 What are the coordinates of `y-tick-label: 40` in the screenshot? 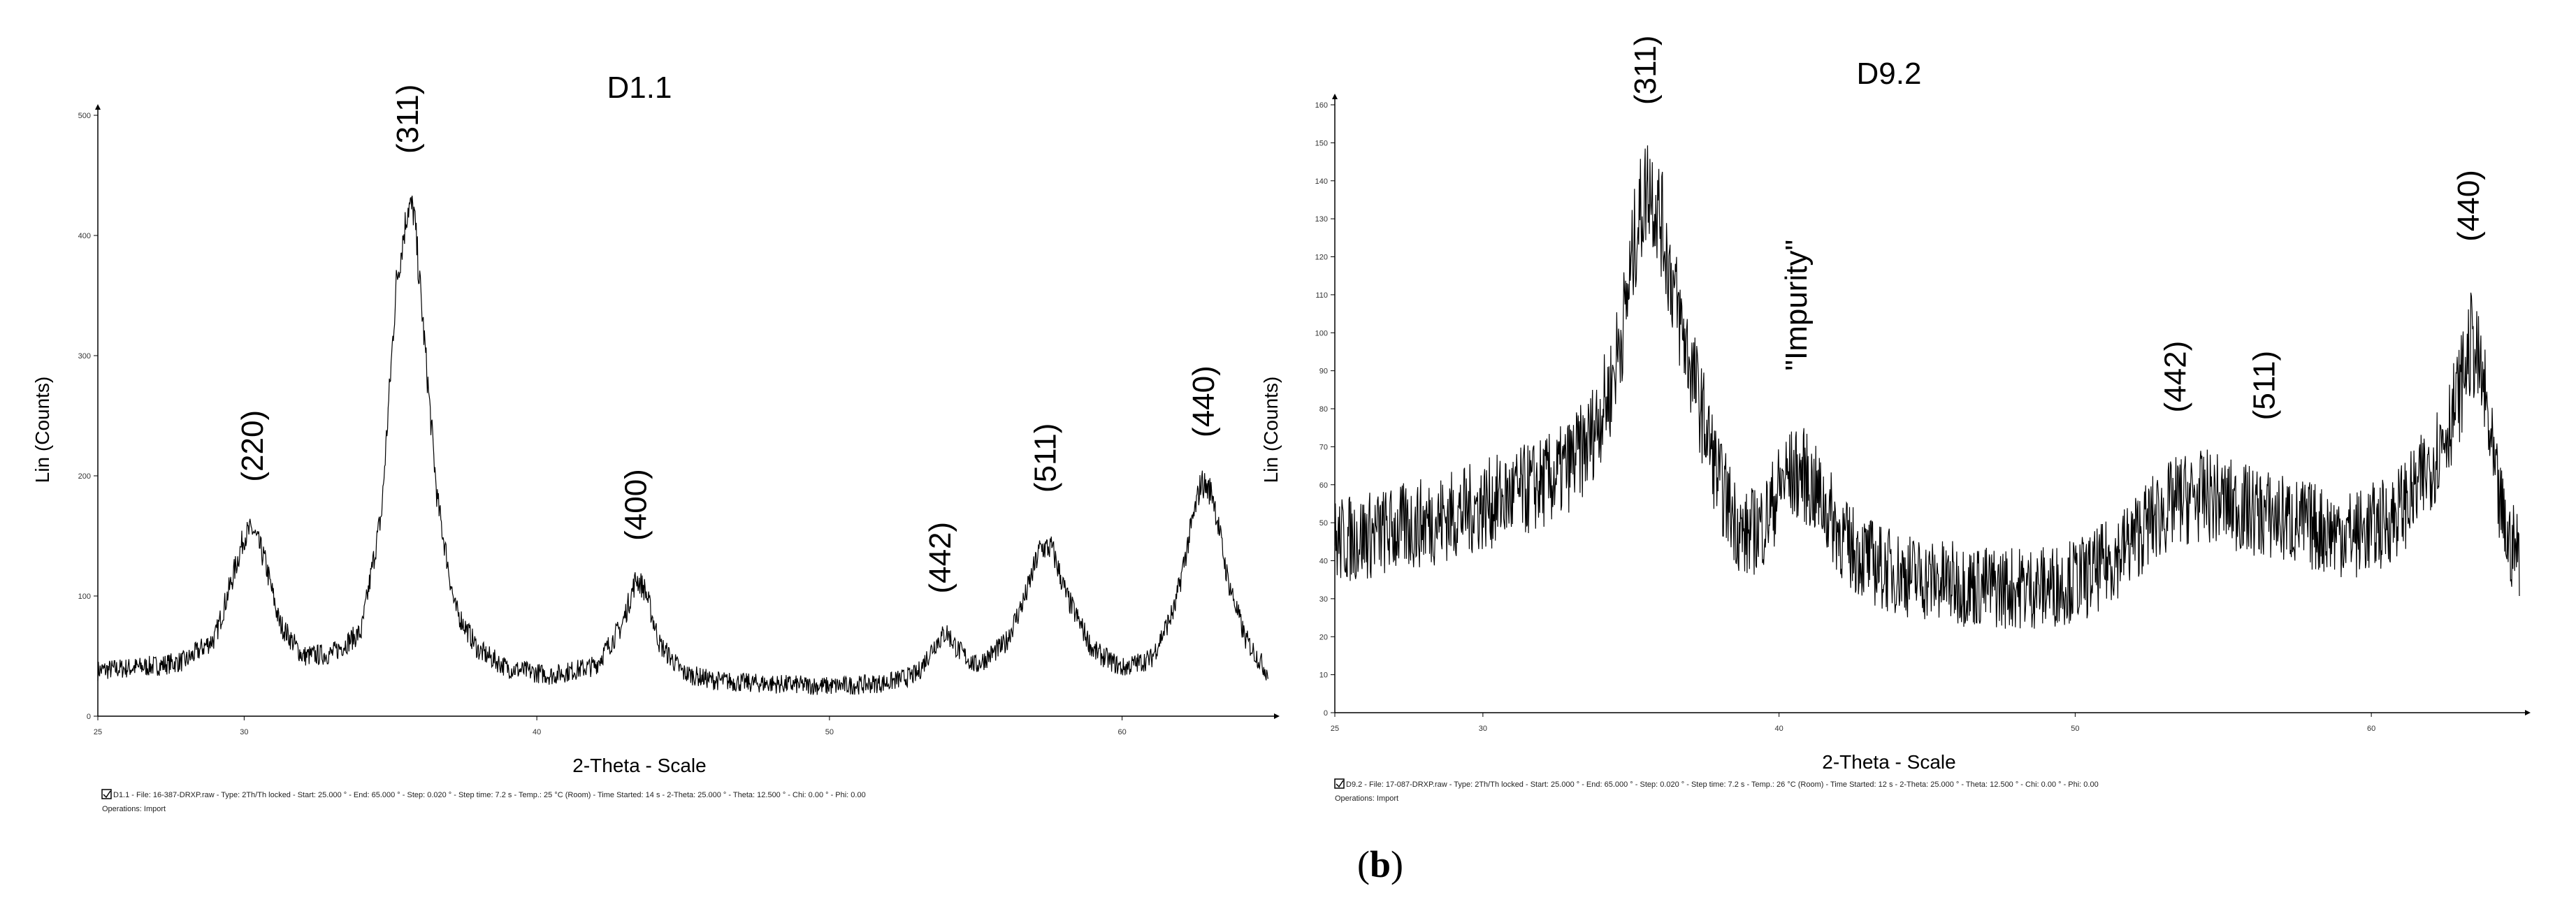 It's located at (1323, 562).